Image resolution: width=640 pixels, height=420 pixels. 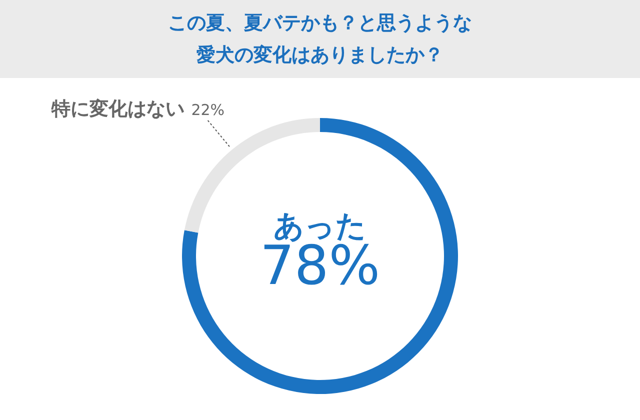 What do you see at coordinates (320, 39) in the screenshot?
I see `title: この夏、夏バテかも？と思うような愛犬の変化はありましたか？` at bounding box center [320, 39].